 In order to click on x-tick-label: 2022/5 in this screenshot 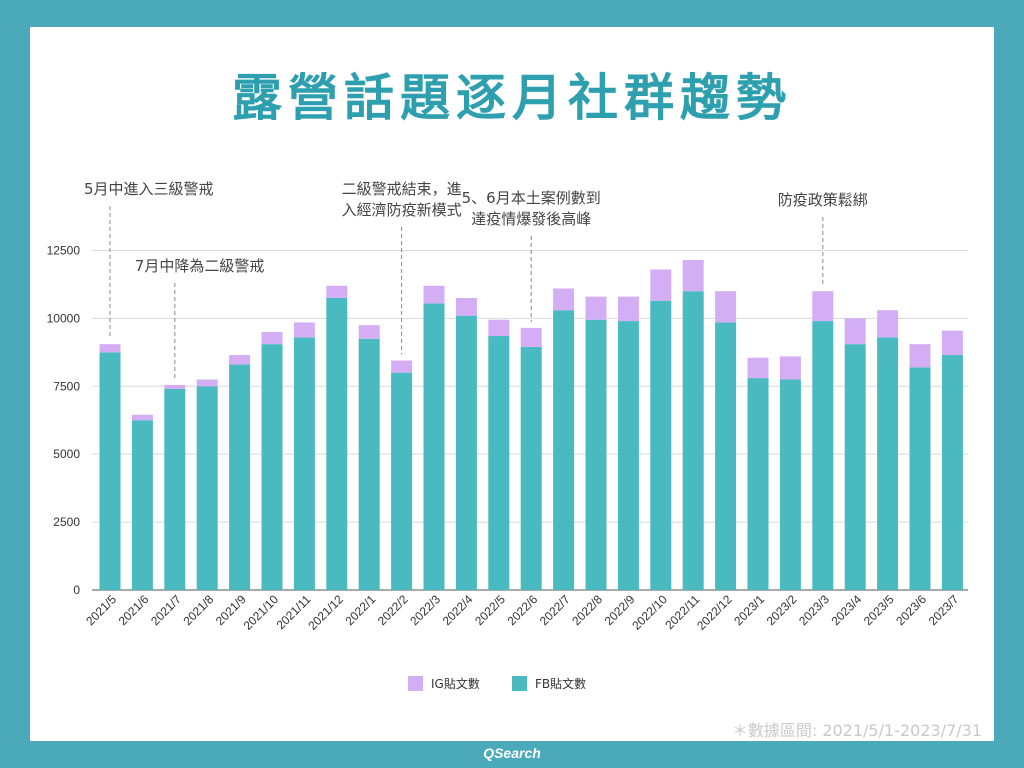, I will do `click(490, 610)`.